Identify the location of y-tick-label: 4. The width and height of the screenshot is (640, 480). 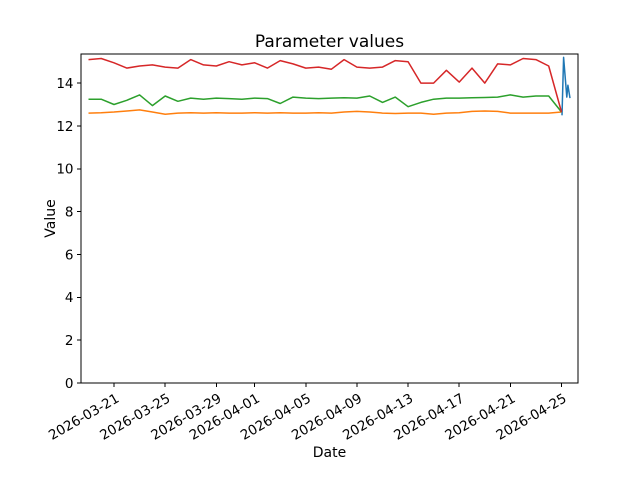
(69, 298).